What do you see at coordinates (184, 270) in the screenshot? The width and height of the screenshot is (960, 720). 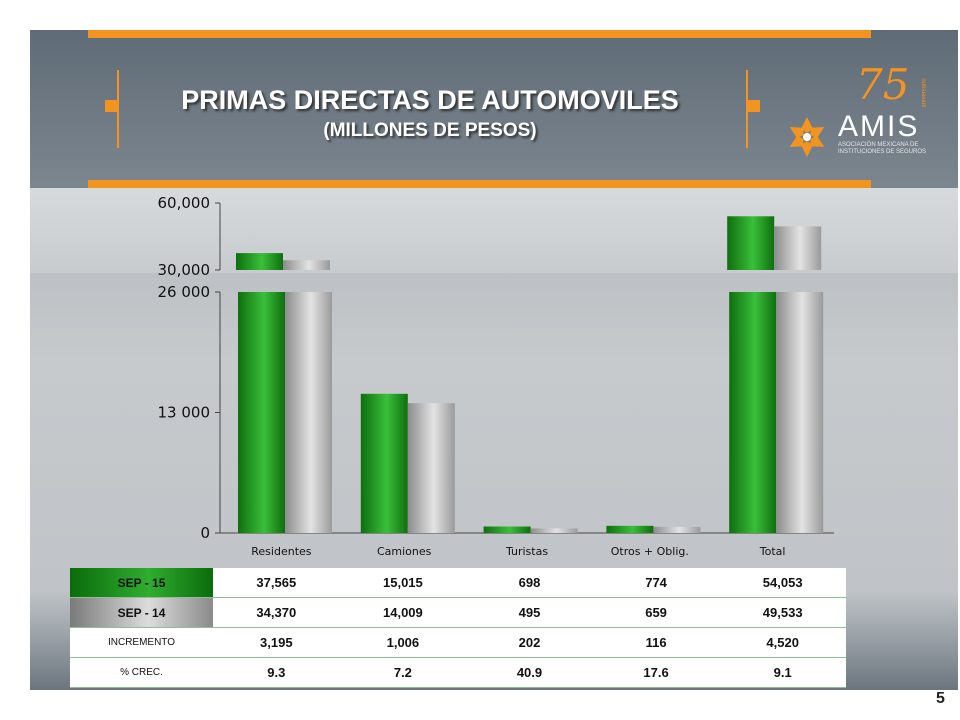 I see `y-tick-label-upper: 30,000` at bounding box center [184, 270].